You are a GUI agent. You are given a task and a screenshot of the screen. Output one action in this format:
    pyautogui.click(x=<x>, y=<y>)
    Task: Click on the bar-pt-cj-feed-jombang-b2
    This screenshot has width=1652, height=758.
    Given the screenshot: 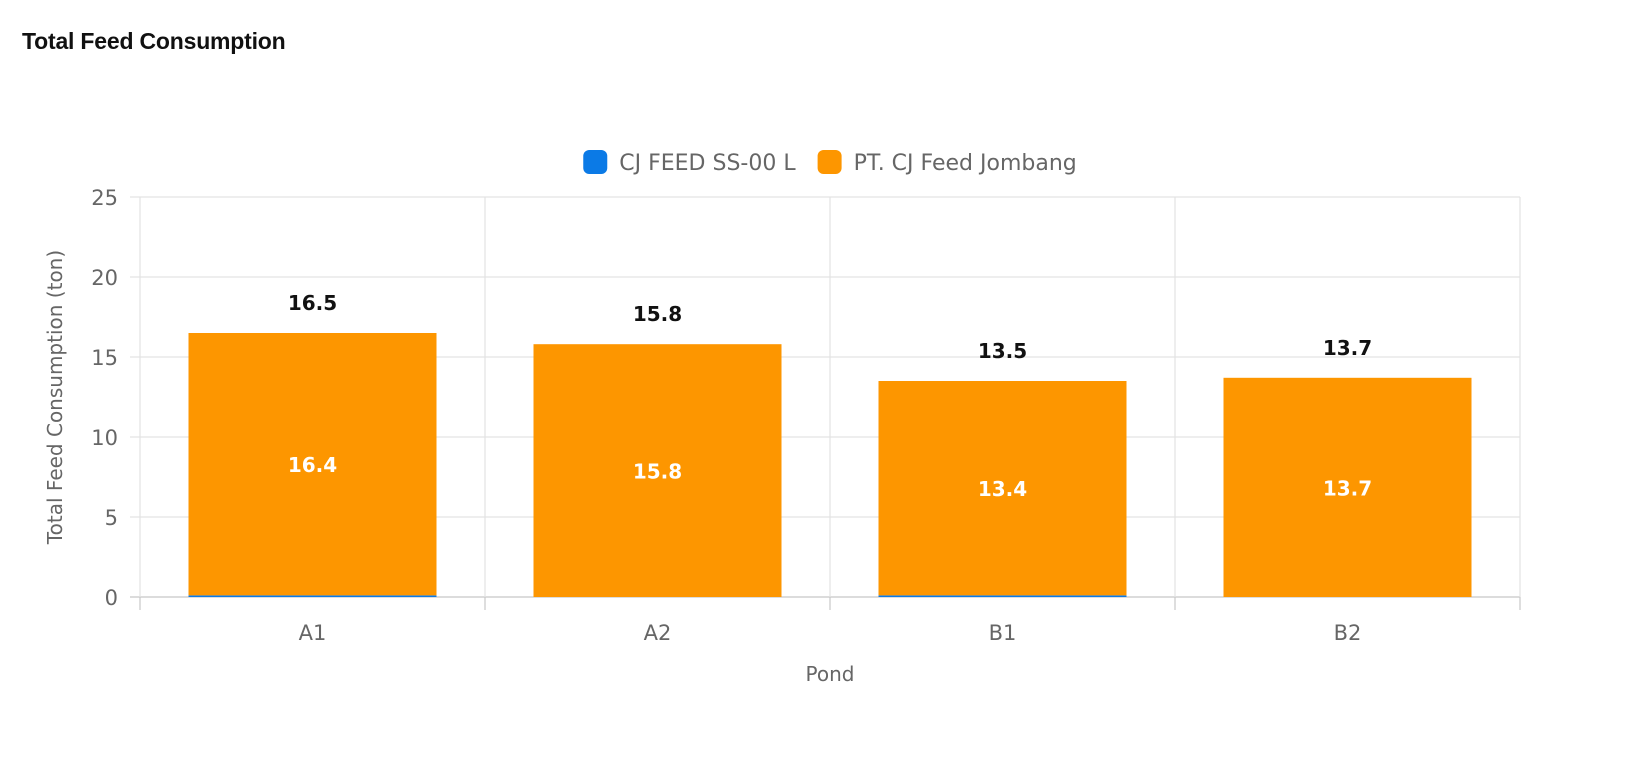 What is the action you would take?
    pyautogui.click(x=1347, y=487)
    